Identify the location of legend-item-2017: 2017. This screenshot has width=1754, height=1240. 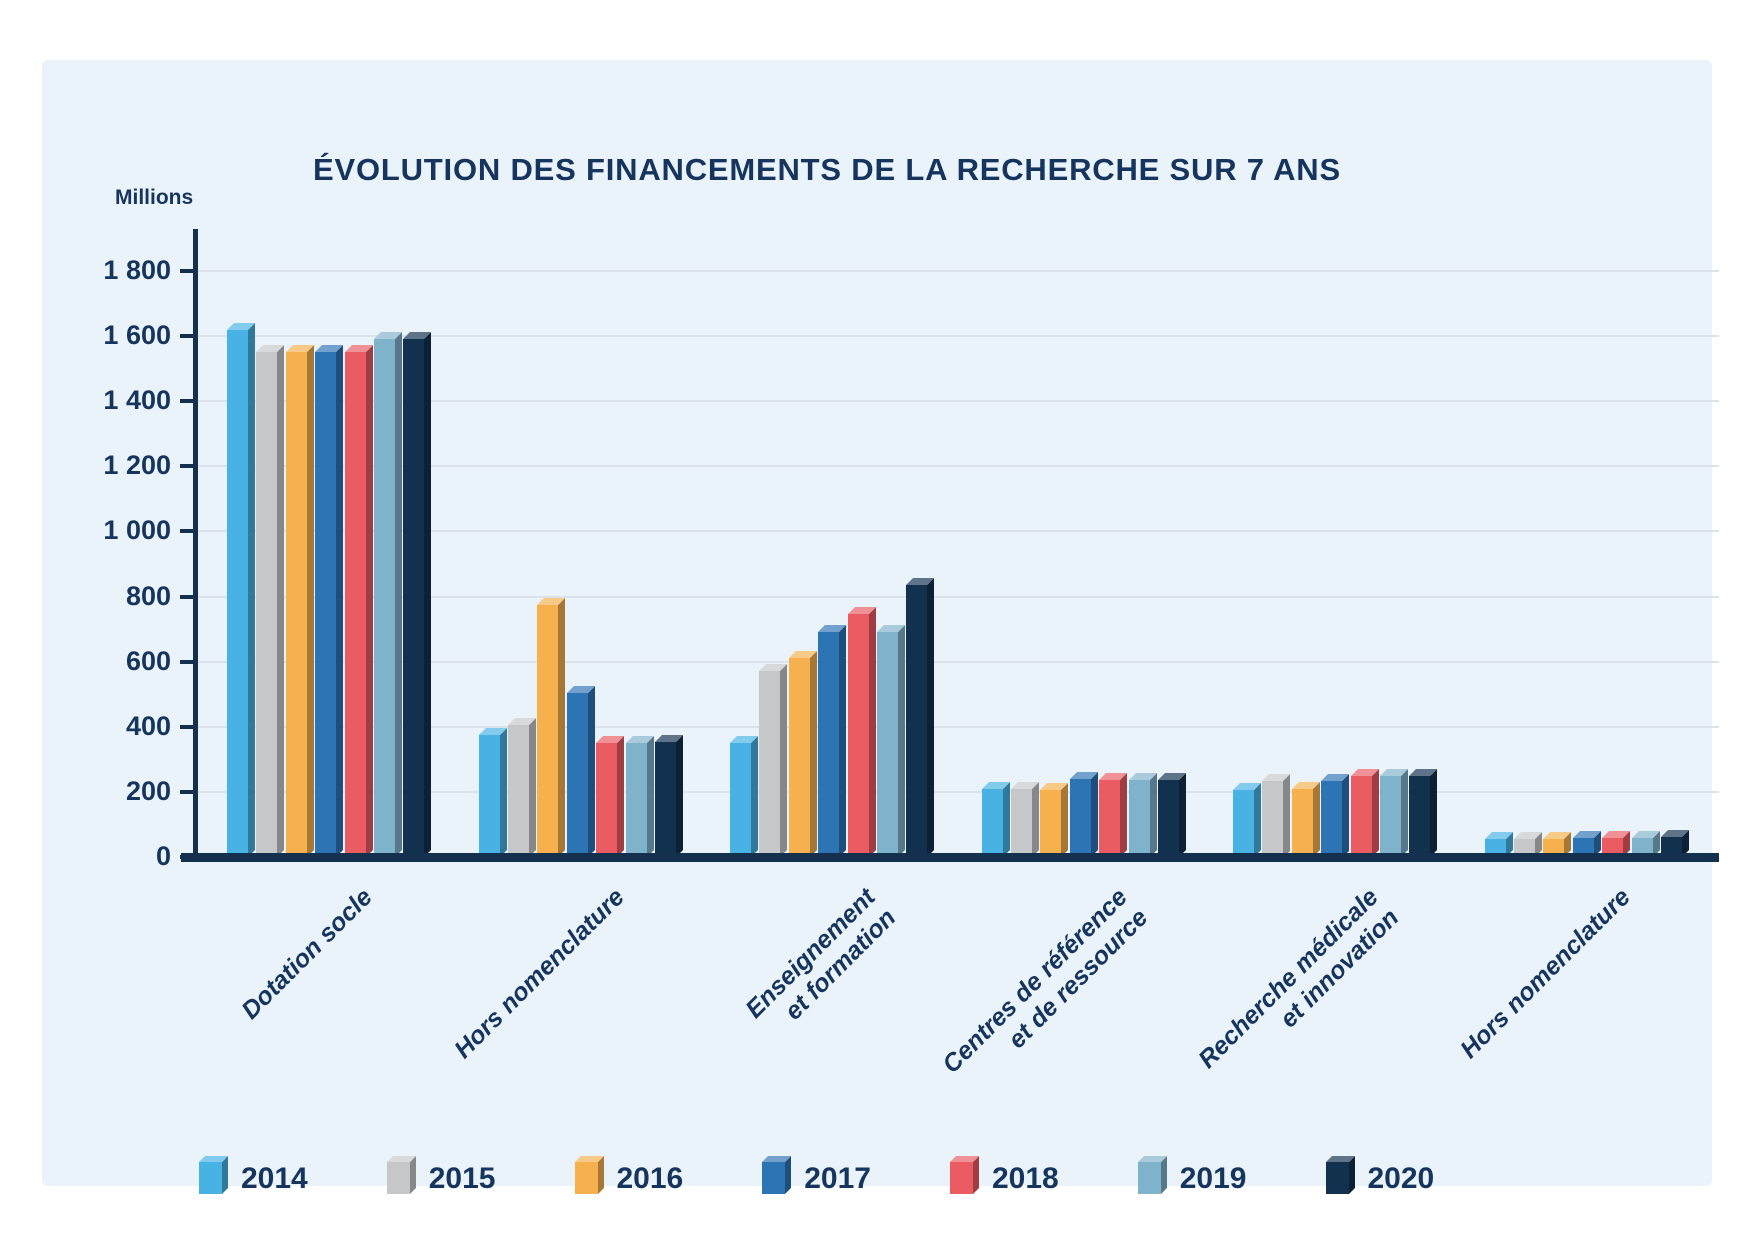
(816, 1174).